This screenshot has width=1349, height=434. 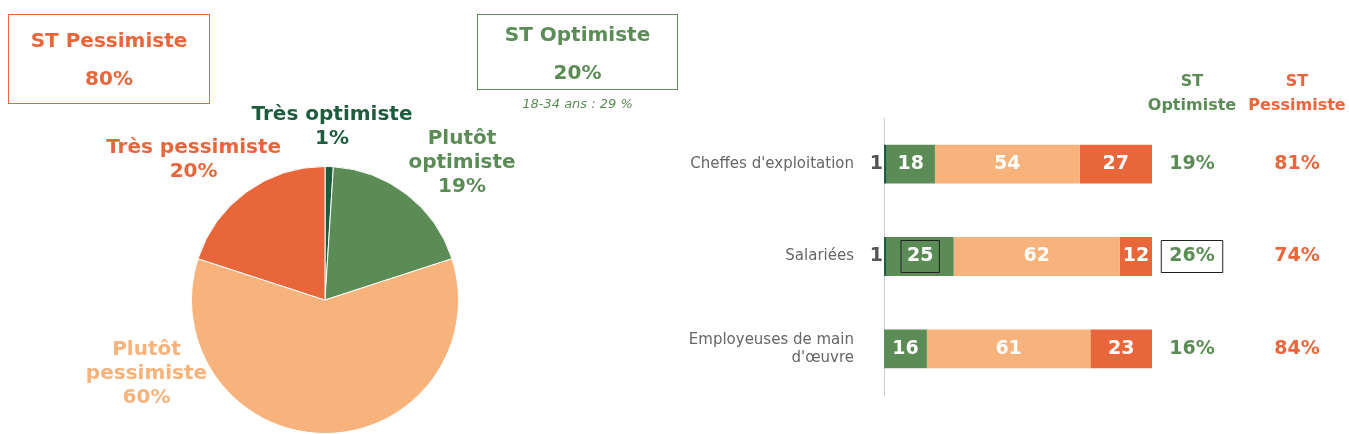 What do you see at coordinates (1297, 162) in the screenshot?
I see `text: 81%` at bounding box center [1297, 162].